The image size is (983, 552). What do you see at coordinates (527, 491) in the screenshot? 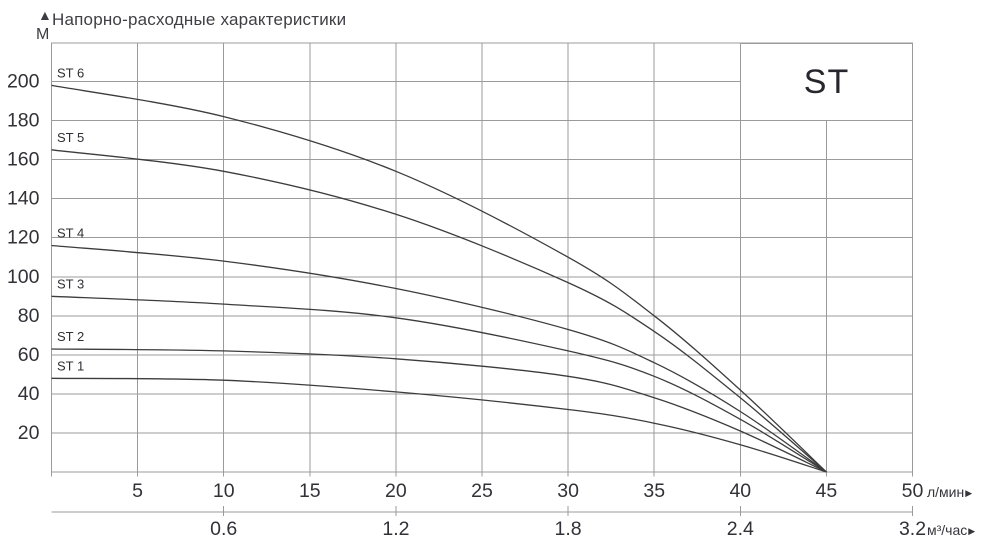
I see `x-tick-labels: 5 10 15 20 25 30 35 40 45 50` at bounding box center [527, 491].